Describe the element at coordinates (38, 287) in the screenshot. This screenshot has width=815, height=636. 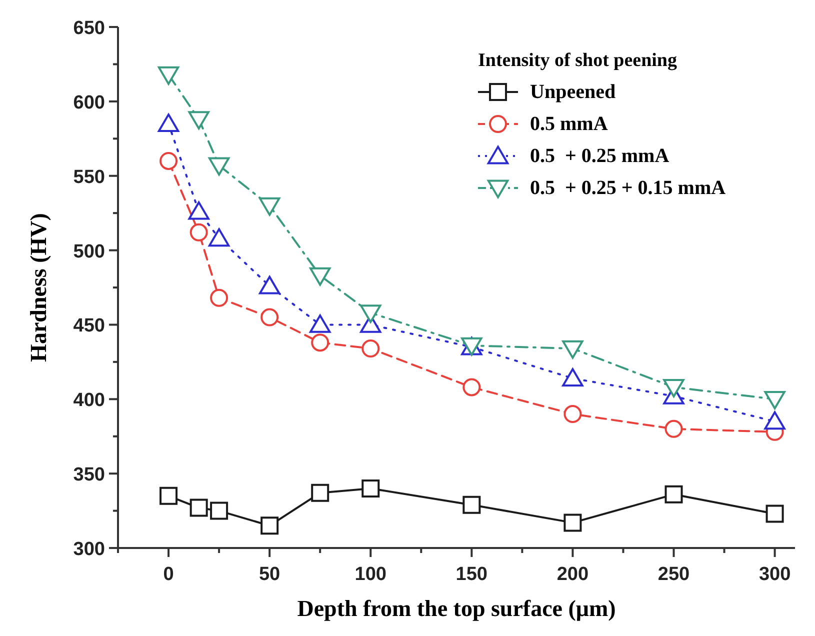
I see `y-axis-title: Hardness (HV)` at that location.